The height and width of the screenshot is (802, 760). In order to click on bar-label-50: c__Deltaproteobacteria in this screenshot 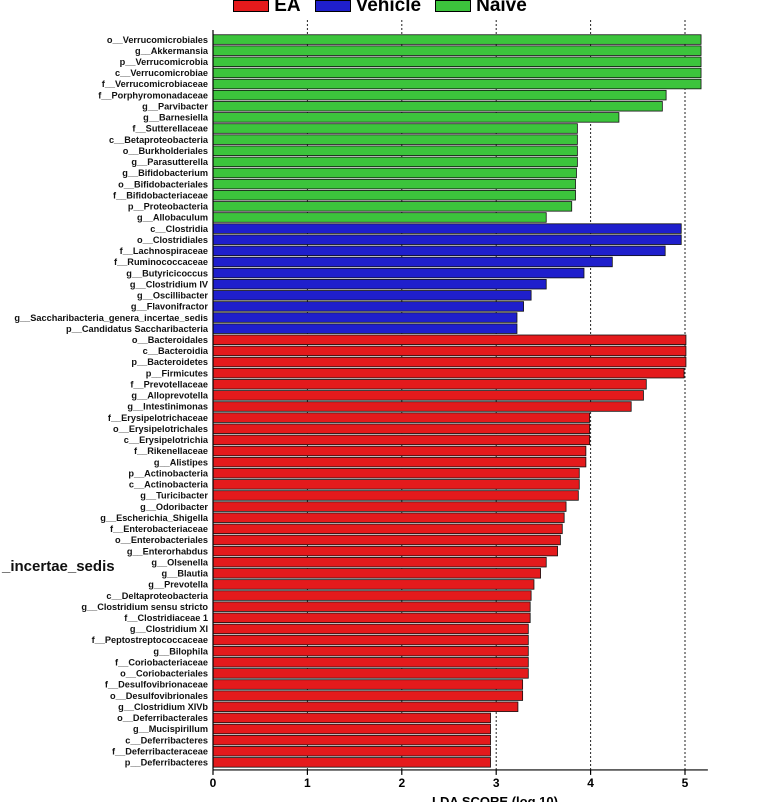, I will do `click(157, 596)`.